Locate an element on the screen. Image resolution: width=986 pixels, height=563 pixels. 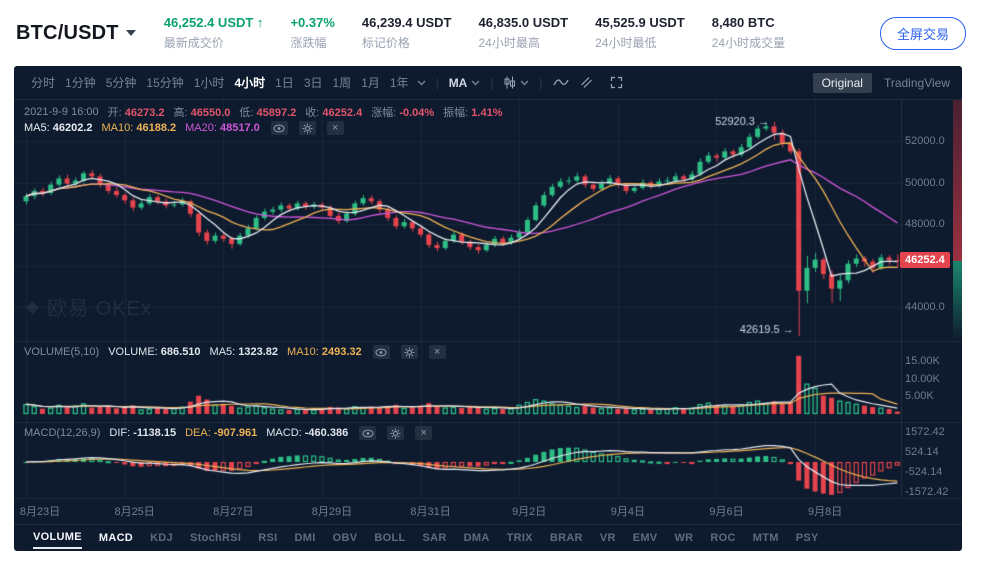
chart-type-dropdown is located at coordinates (516, 82).